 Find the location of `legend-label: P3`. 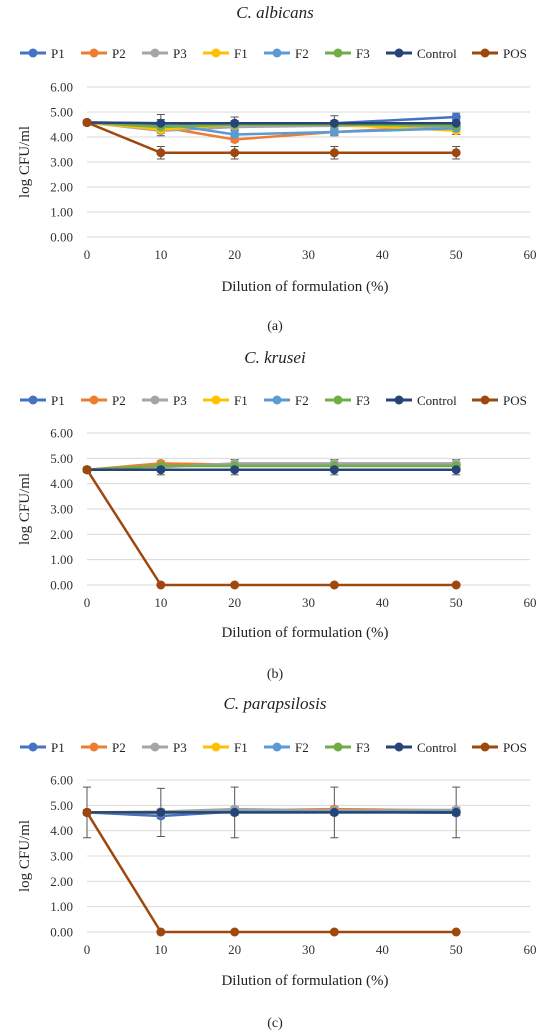

legend-label: P3 is located at coordinates (180, 747).